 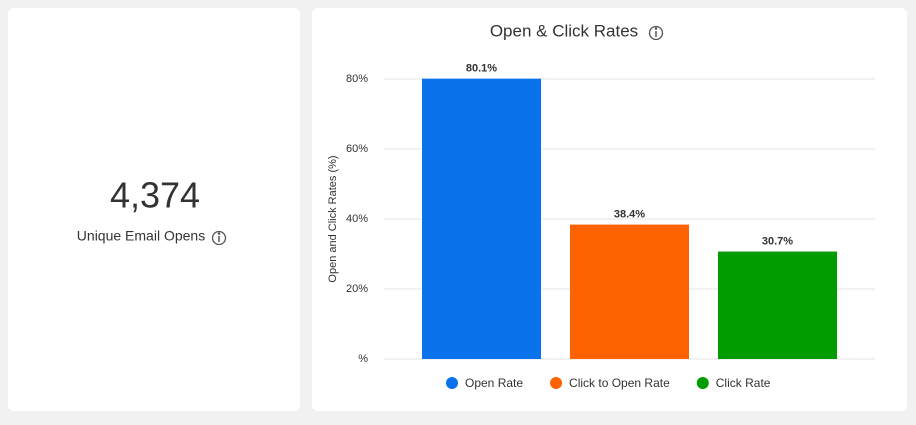 I want to click on legend-label: Click Rate, so click(x=743, y=383).